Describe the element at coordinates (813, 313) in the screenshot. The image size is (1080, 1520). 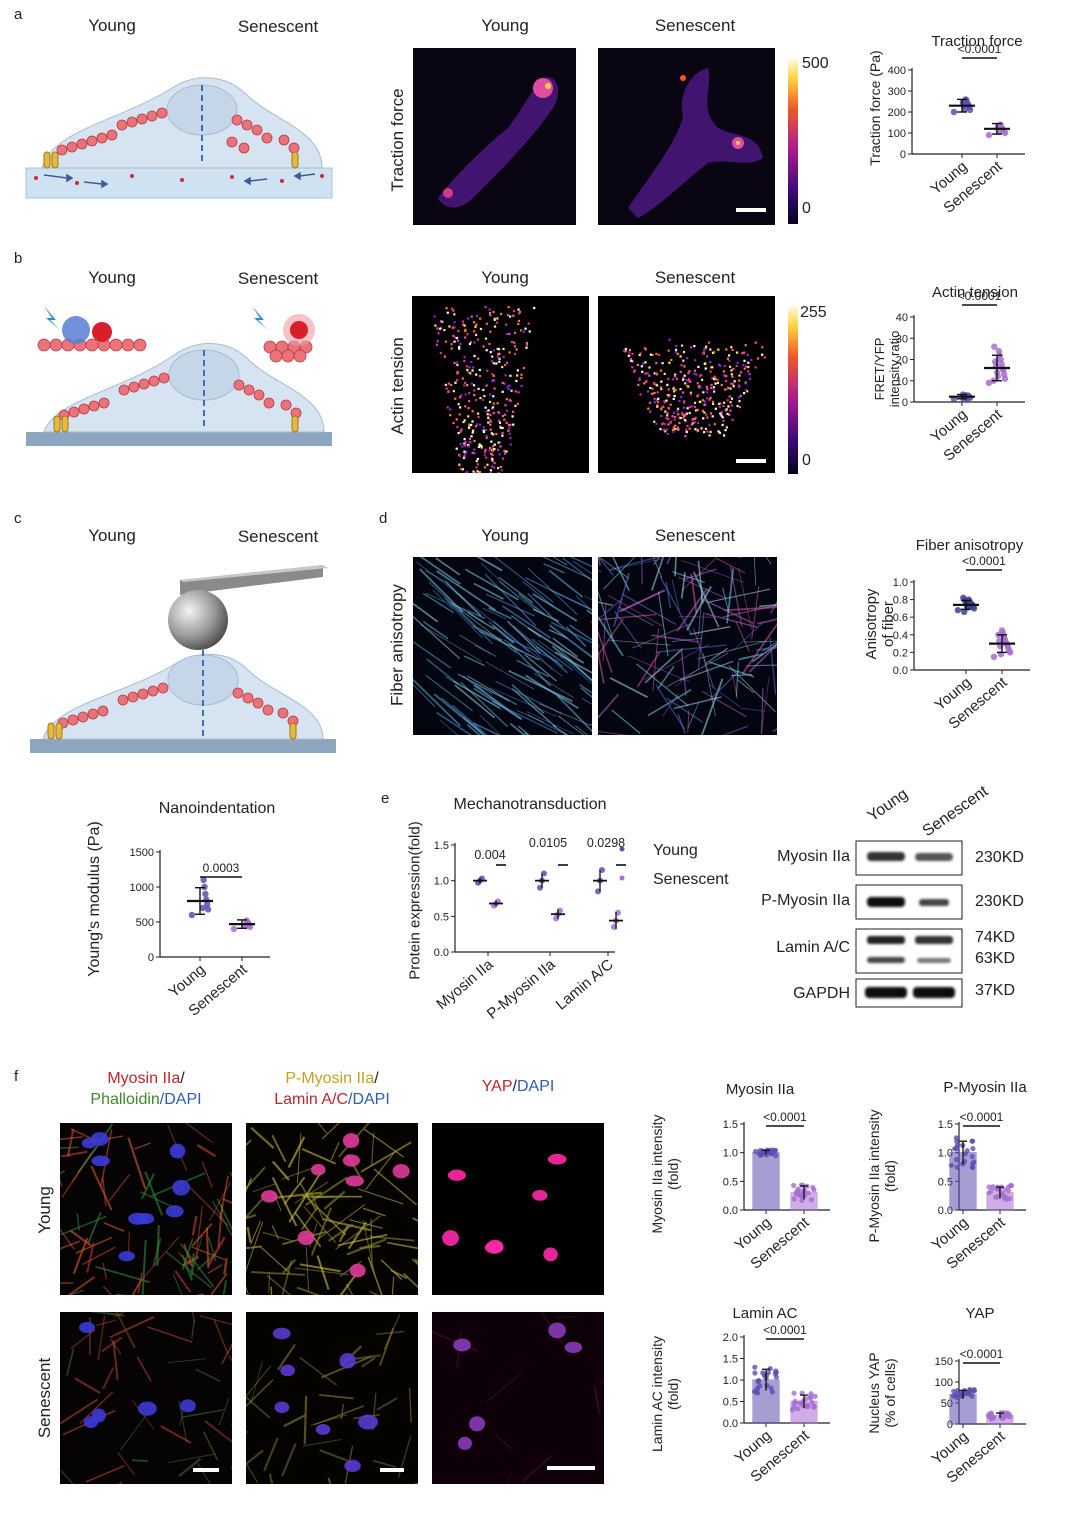
I see `colorbar-max: 255` at that location.